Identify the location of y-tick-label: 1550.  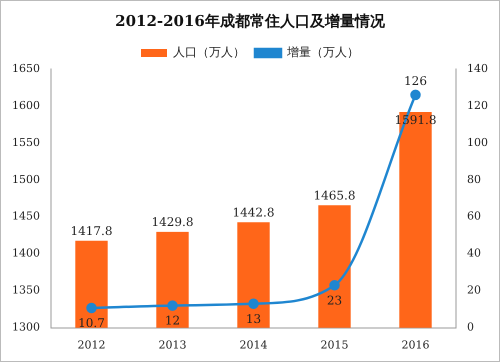
(26, 142).